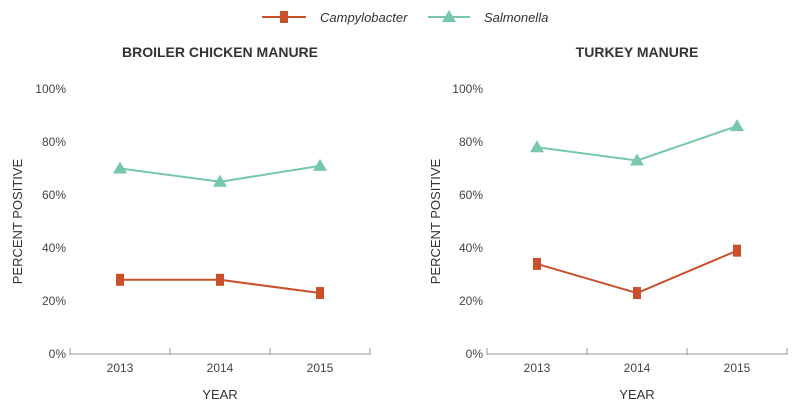  Describe the element at coordinates (220, 52) in the screenshot. I see `panel-title: BROILER CHICKEN MANURE` at that location.